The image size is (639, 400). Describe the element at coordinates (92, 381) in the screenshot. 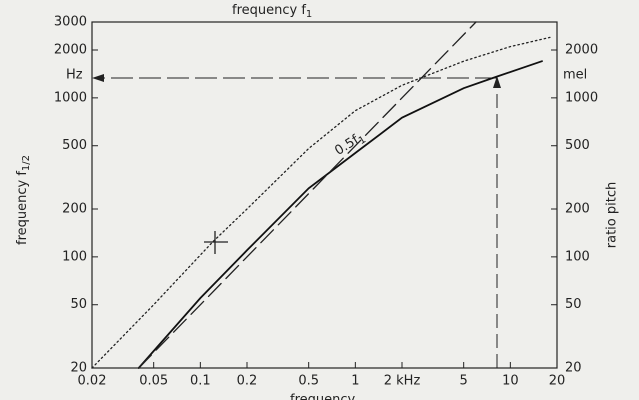

I see `x-tick-label: 0.02` at that location.